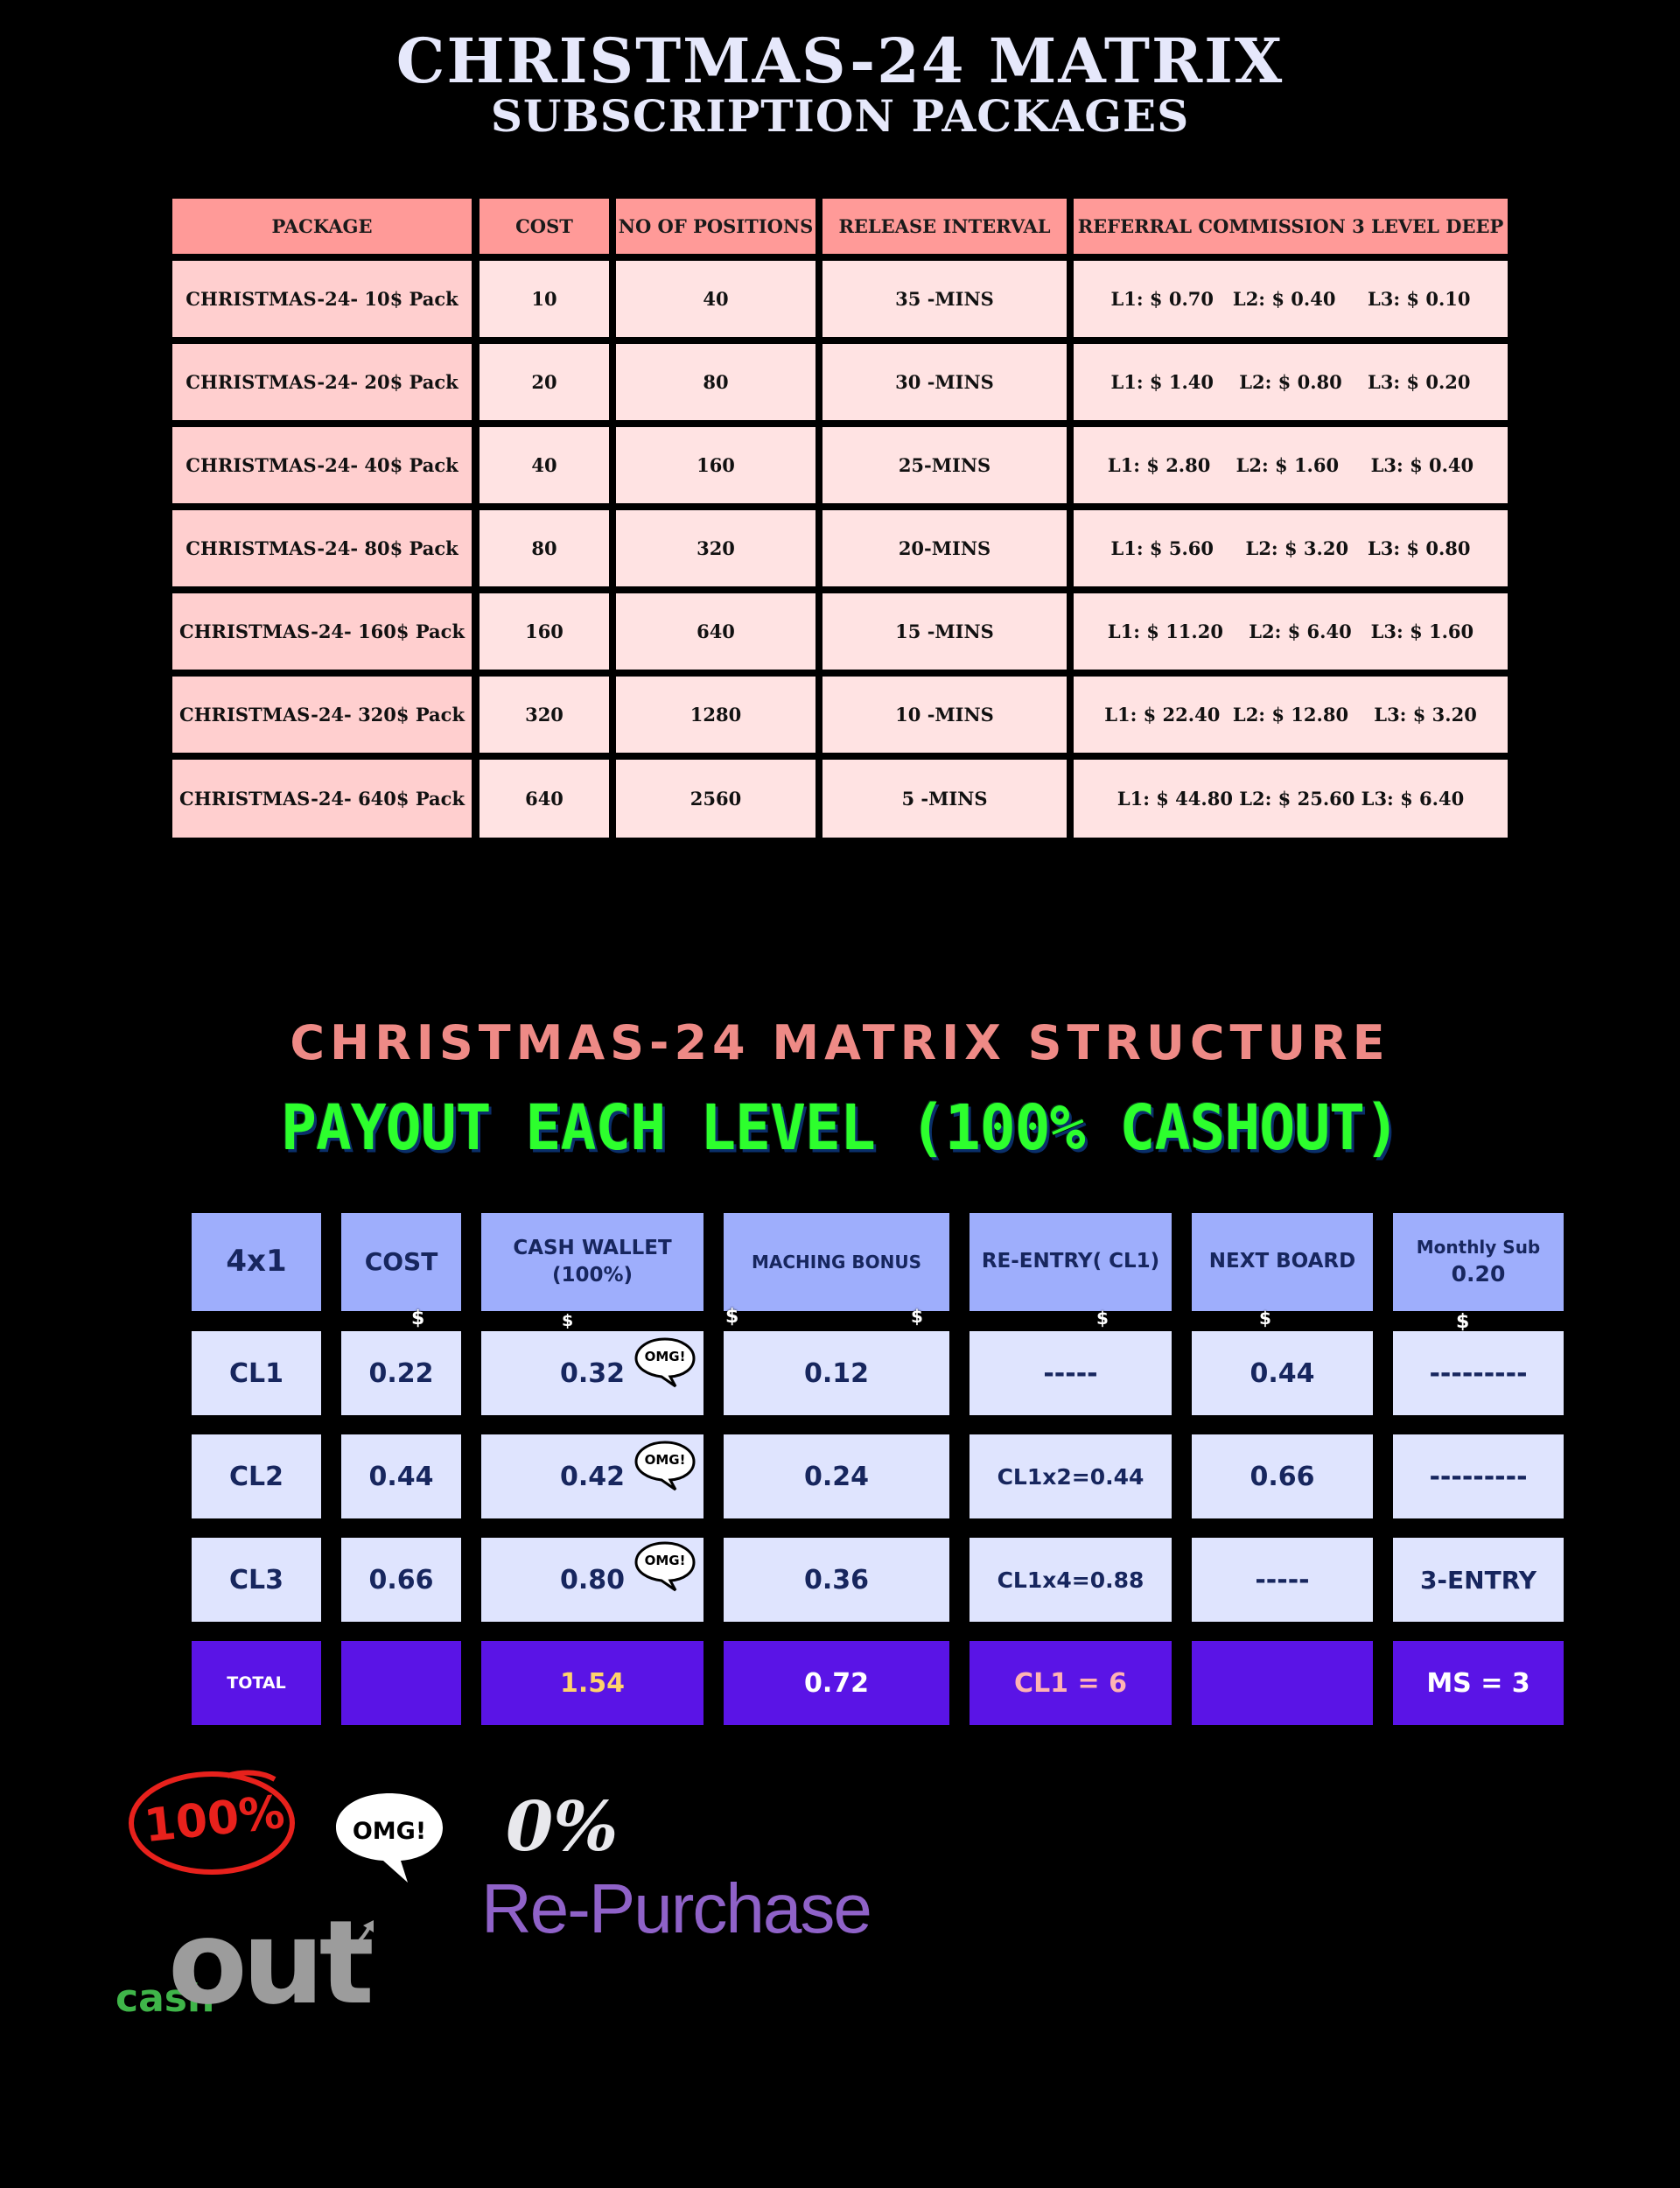 This screenshot has width=1680, height=2188. I want to click on re-entry-cell: CL1x4=0.88, so click(1071, 1580).